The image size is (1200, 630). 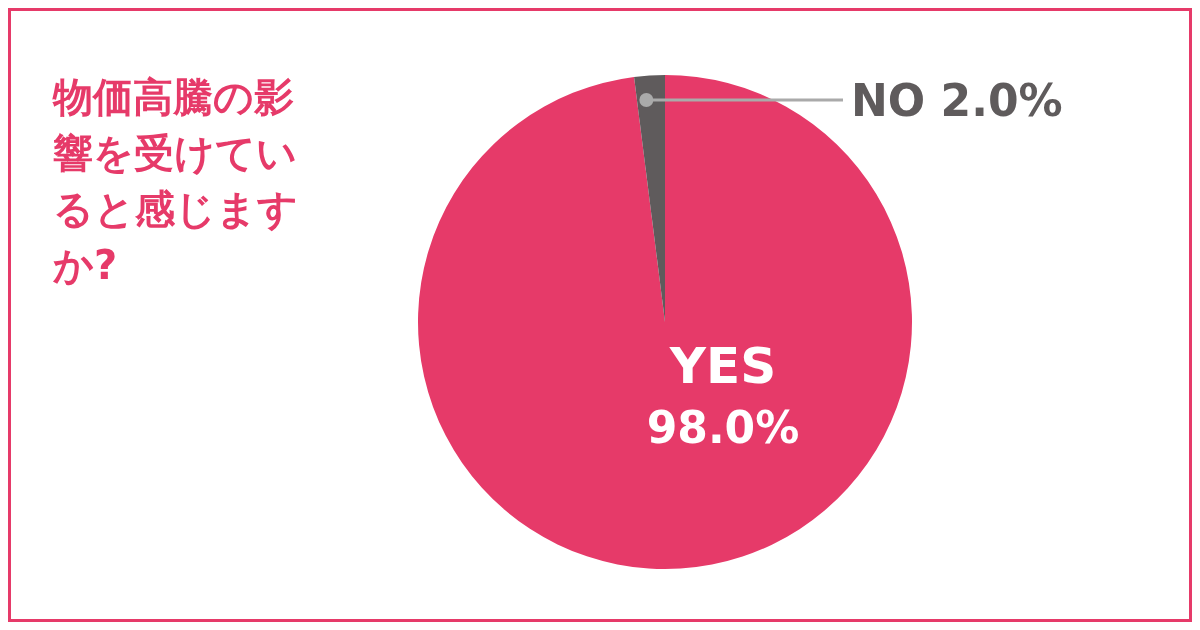 What do you see at coordinates (1001, 101) in the screenshot?
I see `data-label: 2.0%` at bounding box center [1001, 101].